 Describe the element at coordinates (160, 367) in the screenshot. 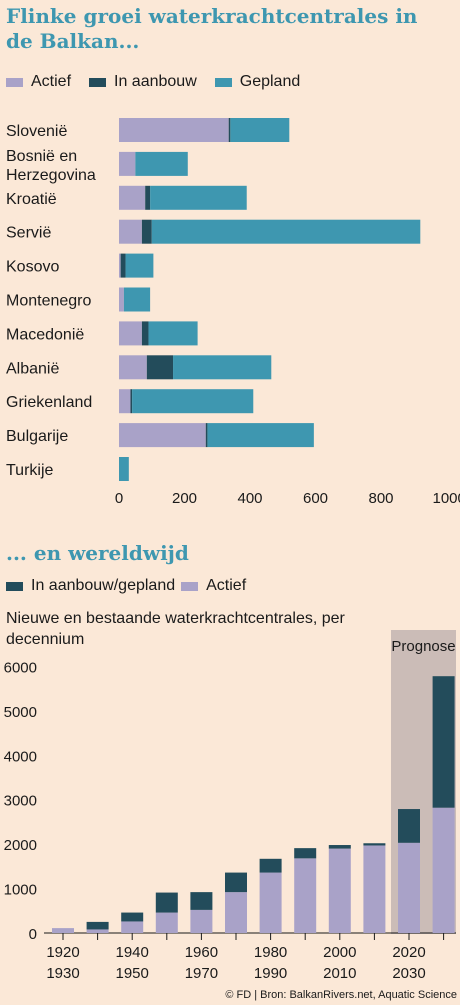

I see `bar-albanie-in-aanbouw` at that location.